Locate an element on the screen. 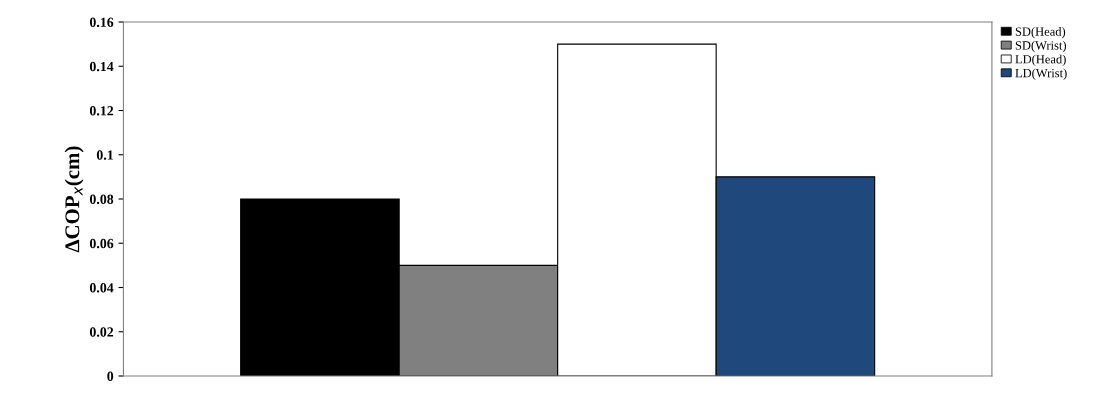 The image size is (1112, 400). legend-label: SD(Wrist) is located at coordinates (1041, 46).